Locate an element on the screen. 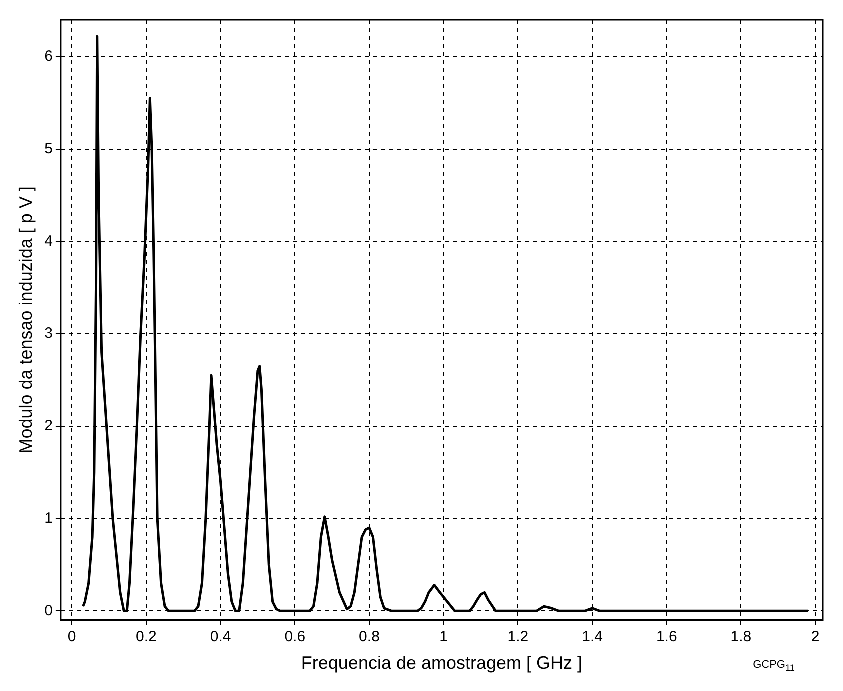 Image resolution: width=843 pixels, height=691 pixels. x-tick-label: 0 is located at coordinates (72, 637).